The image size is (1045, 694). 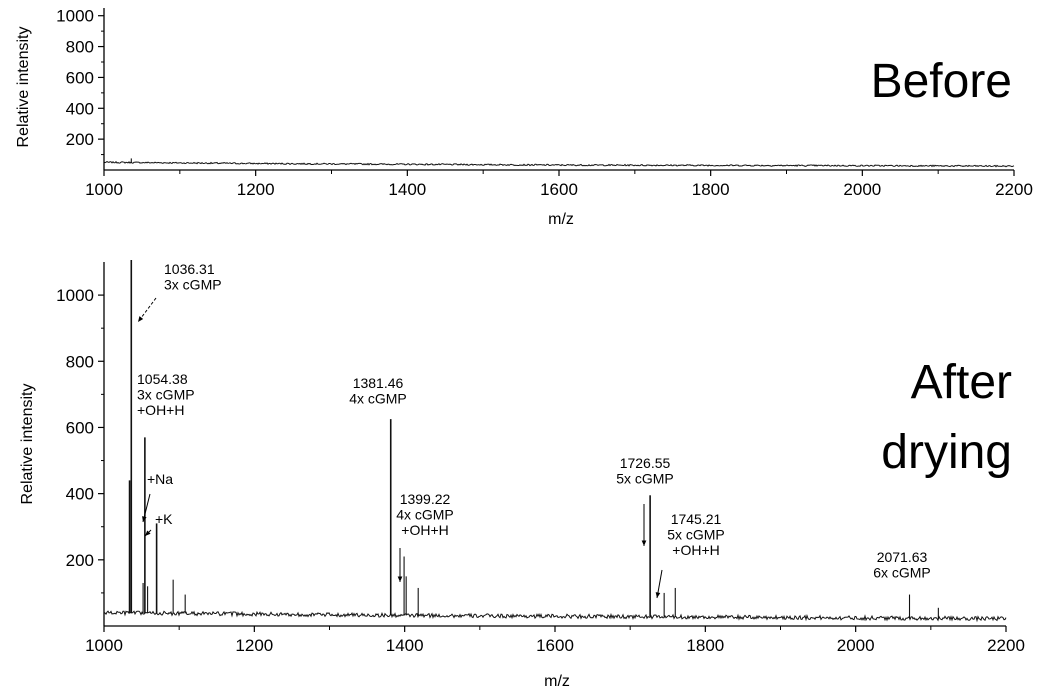 I want to click on peak-annotation-label: 1745.21, so click(x=696, y=519).